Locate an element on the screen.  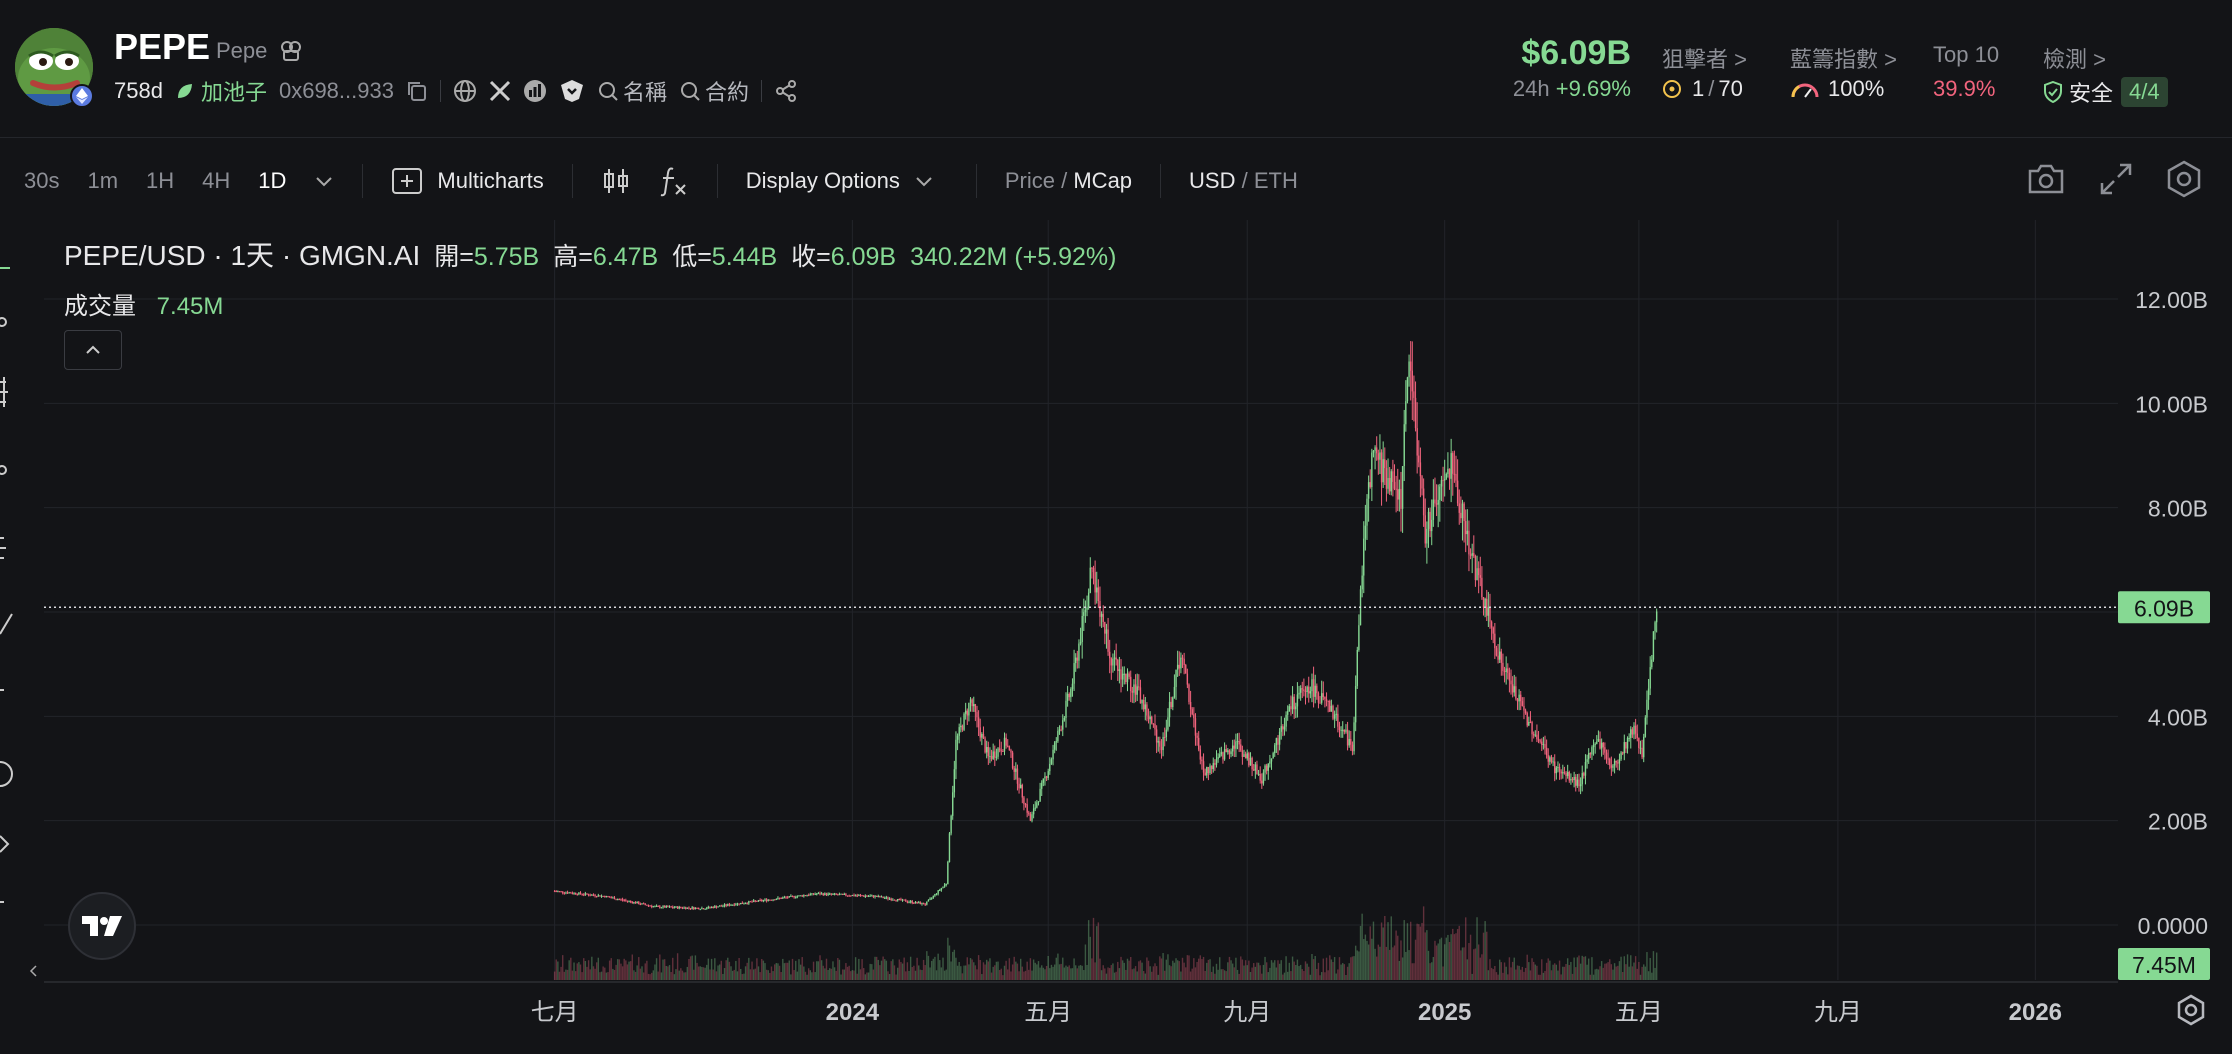
search-contract-link: 合約 is located at coordinates (714, 91).